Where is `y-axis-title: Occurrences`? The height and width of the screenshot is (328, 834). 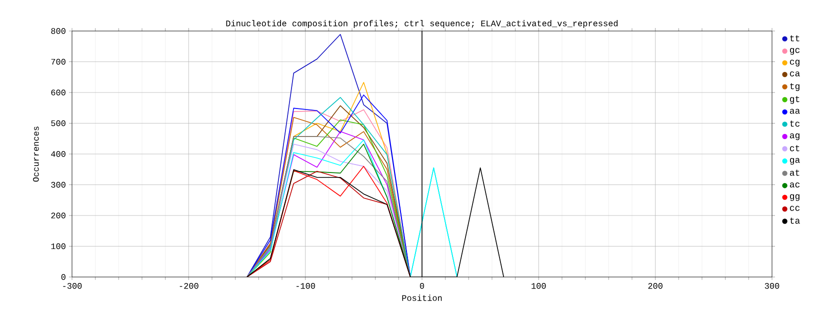
y-axis-title: Occurrences is located at coordinates (36, 154).